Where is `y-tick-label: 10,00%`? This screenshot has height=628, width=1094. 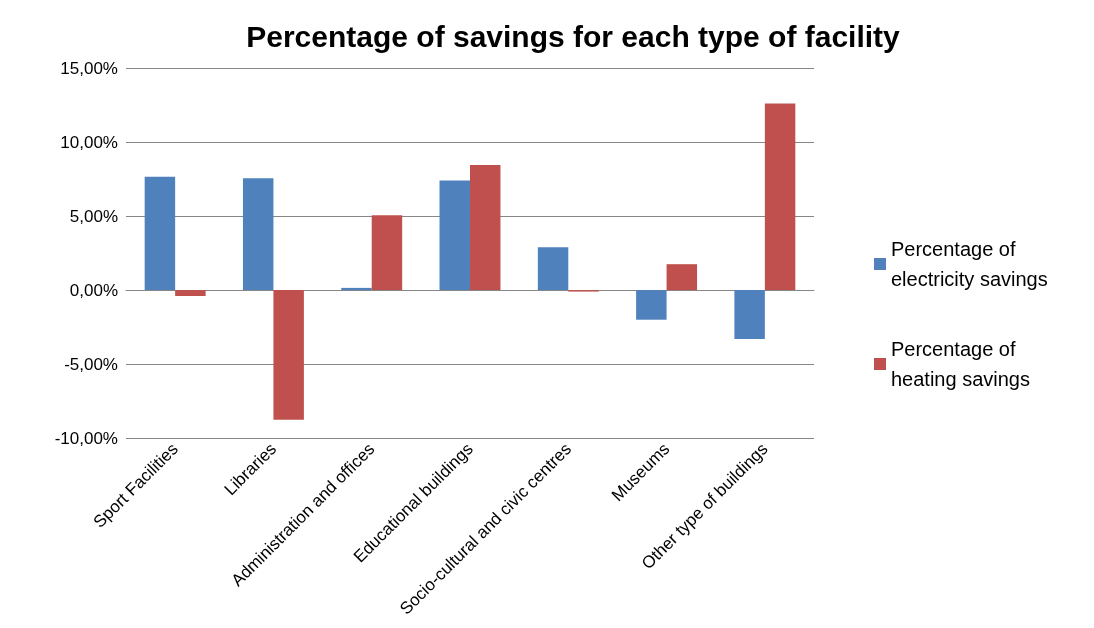 y-tick-label: 10,00% is located at coordinates (89, 142).